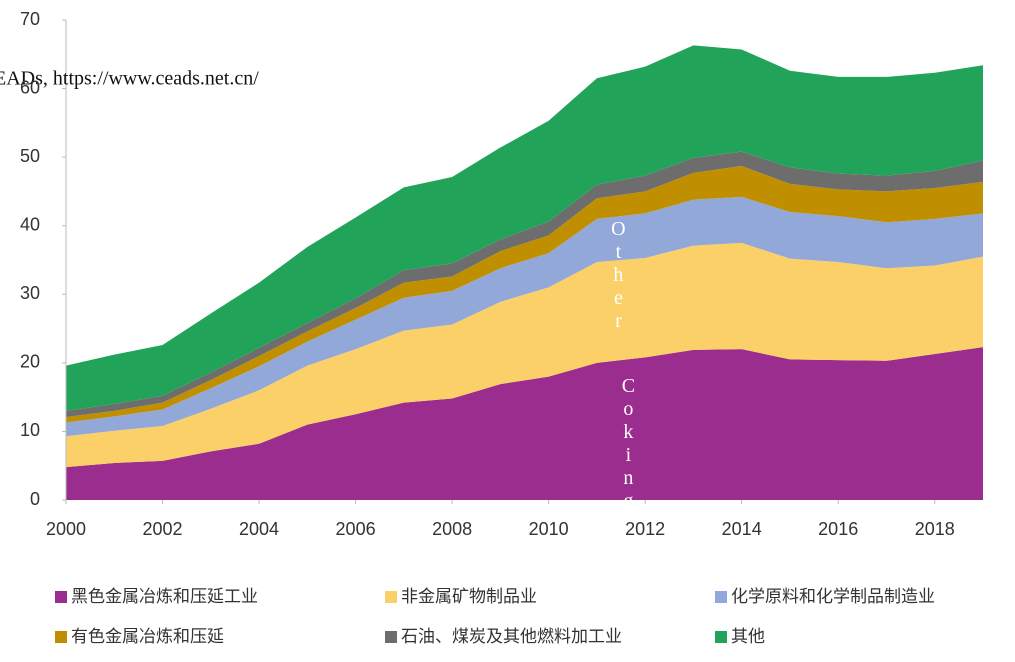 This screenshot has width=1015, height=662. What do you see at coordinates (838, 529) in the screenshot?
I see `x-tick-label: 2016` at bounding box center [838, 529].